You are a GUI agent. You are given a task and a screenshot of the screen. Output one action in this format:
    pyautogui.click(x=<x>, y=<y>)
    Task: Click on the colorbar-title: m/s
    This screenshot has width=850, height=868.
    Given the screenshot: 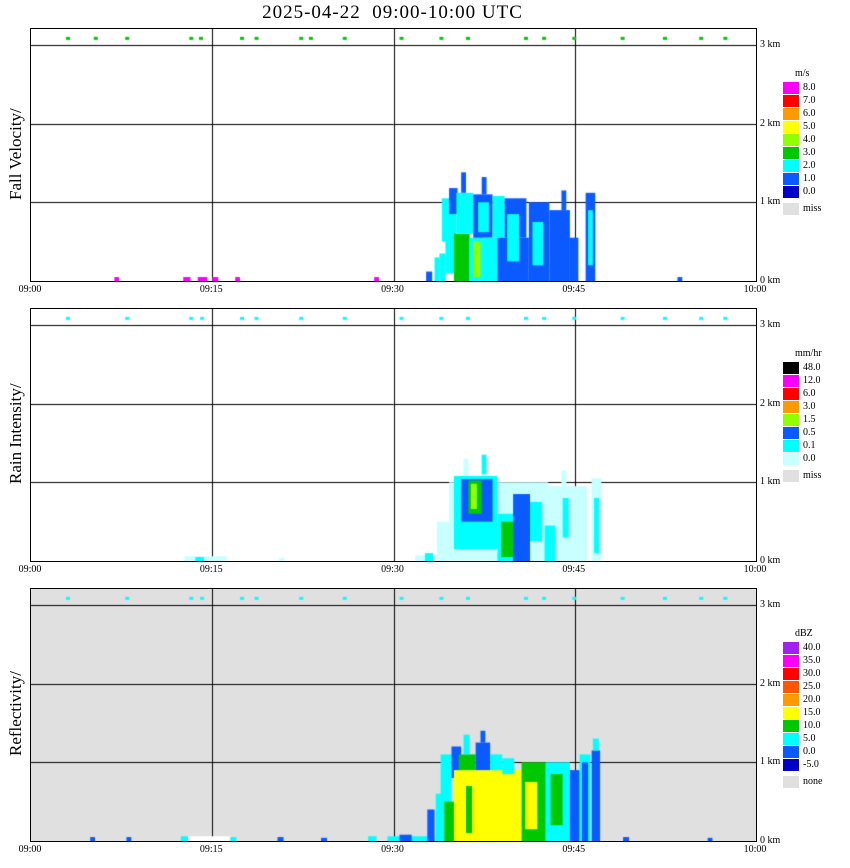 What is the action you would take?
    pyautogui.click(x=802, y=73)
    